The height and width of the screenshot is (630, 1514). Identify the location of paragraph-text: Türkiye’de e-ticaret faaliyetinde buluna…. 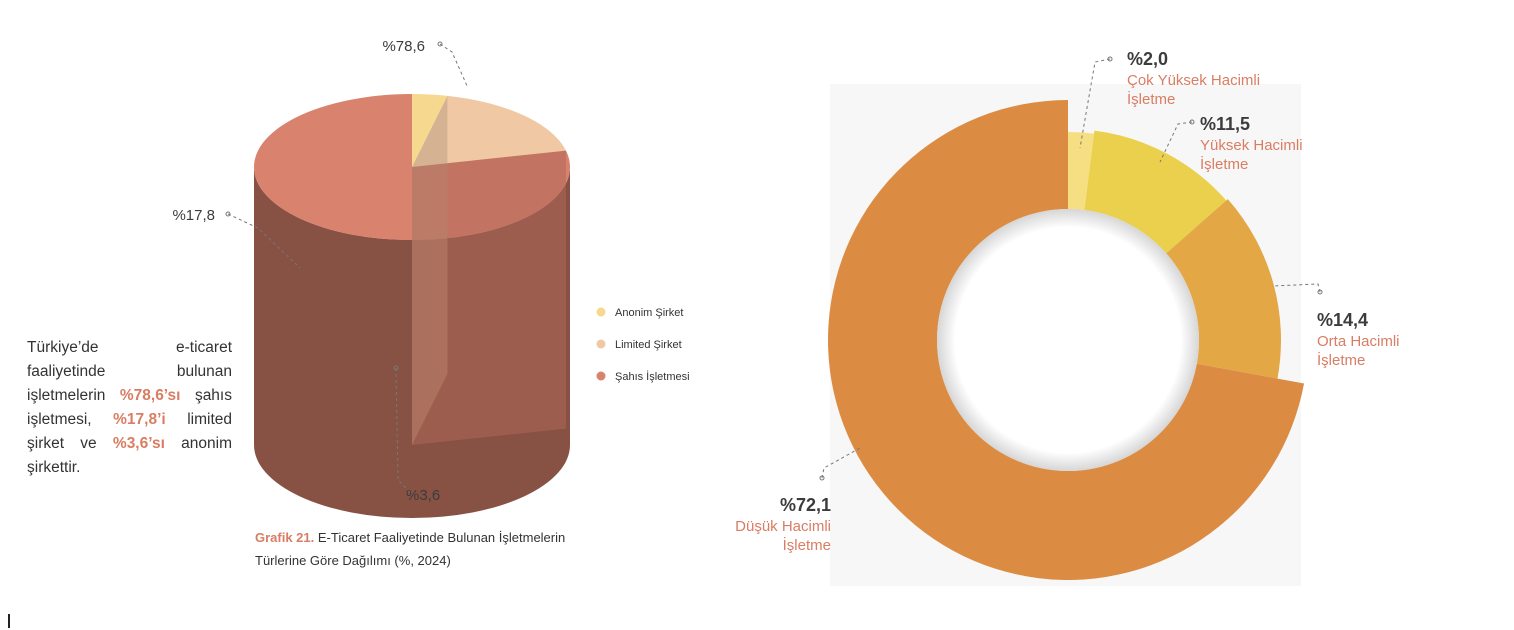
(129, 371).